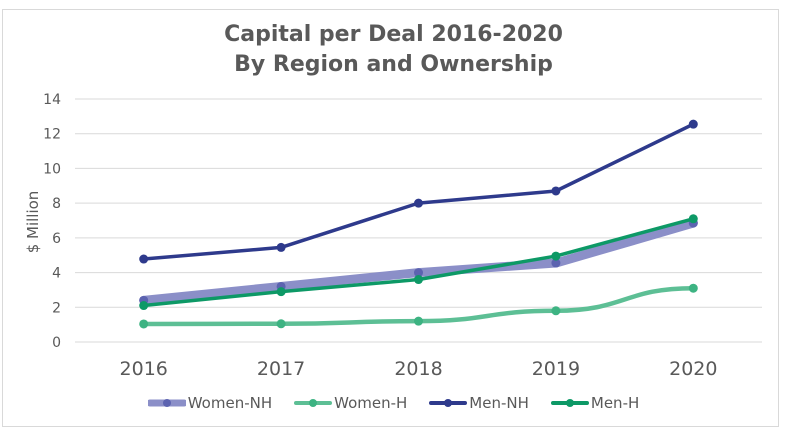 This screenshot has height=438, width=787. What do you see at coordinates (281, 369) in the screenshot?
I see `x-tick-label: 2017` at bounding box center [281, 369].